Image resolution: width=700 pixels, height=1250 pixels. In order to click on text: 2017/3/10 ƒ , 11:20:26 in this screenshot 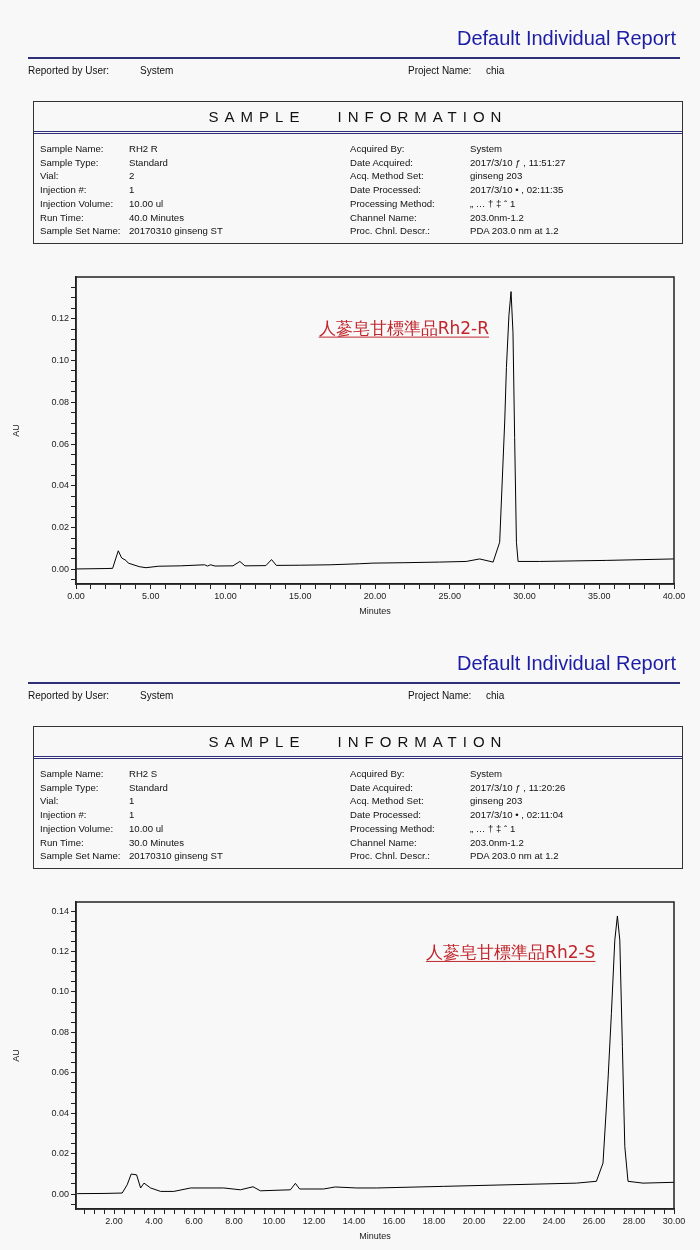, I will do `click(518, 787)`.